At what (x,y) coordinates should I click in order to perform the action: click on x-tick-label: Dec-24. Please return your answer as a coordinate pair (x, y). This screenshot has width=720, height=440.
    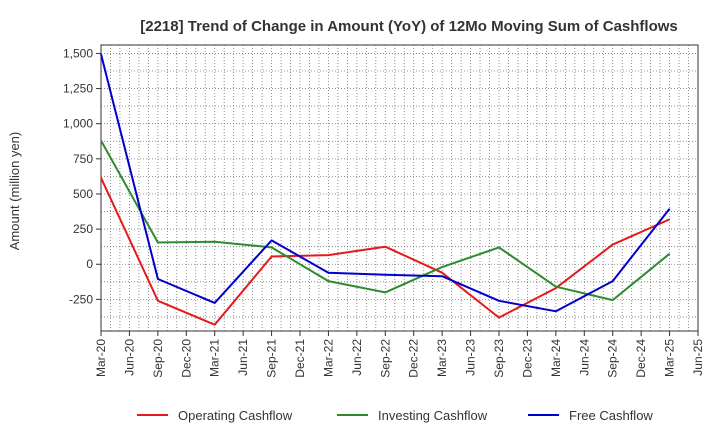
    Looking at the image, I should click on (641, 358).